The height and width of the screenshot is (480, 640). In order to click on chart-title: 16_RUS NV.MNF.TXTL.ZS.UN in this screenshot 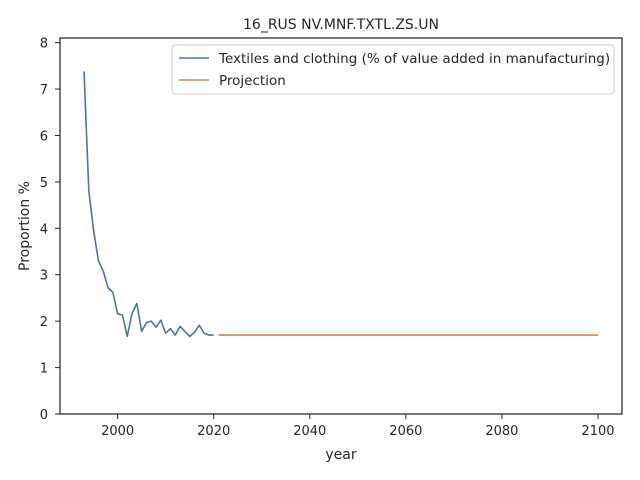, I will do `click(341, 25)`.